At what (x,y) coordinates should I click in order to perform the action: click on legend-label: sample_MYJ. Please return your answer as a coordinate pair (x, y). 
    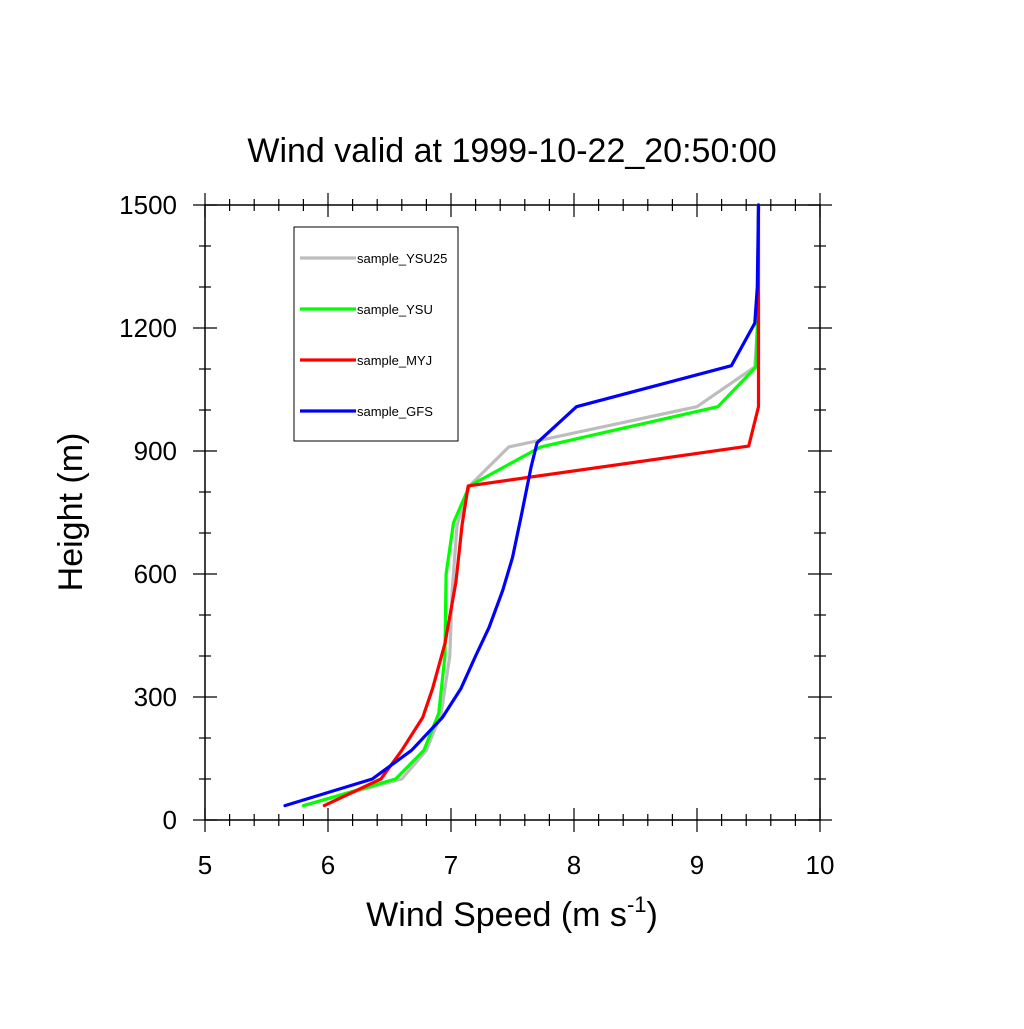
    Looking at the image, I should click on (394, 360).